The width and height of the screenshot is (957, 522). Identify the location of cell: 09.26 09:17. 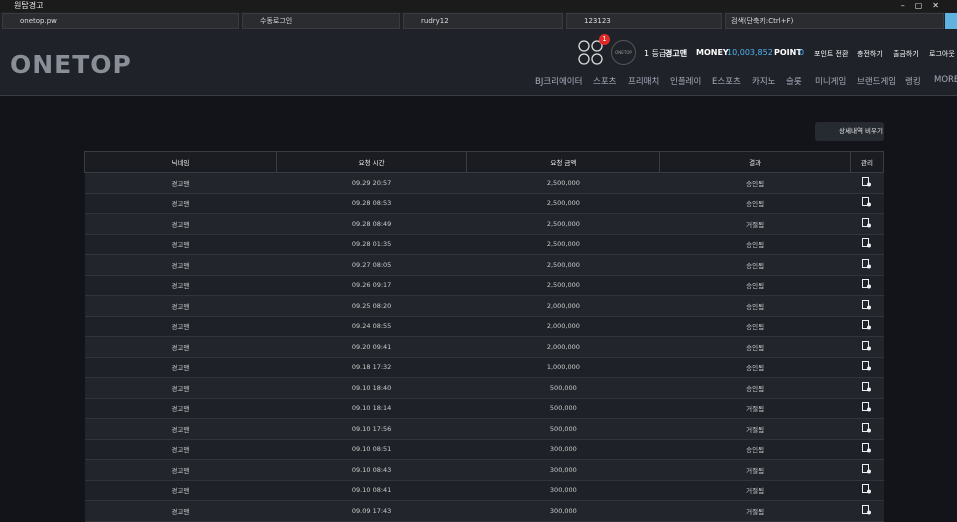
(371, 285).